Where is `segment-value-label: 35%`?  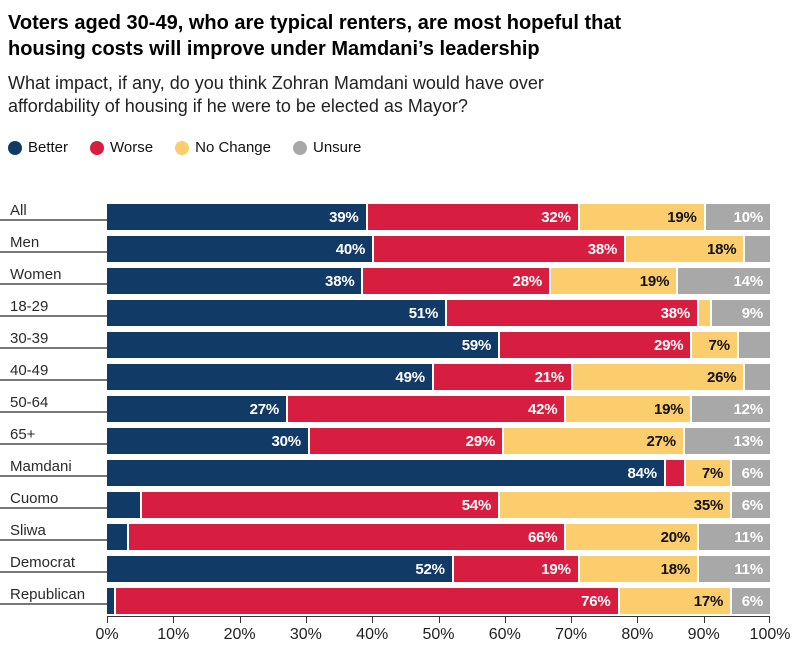
segment-value-label: 35% is located at coordinates (708, 505).